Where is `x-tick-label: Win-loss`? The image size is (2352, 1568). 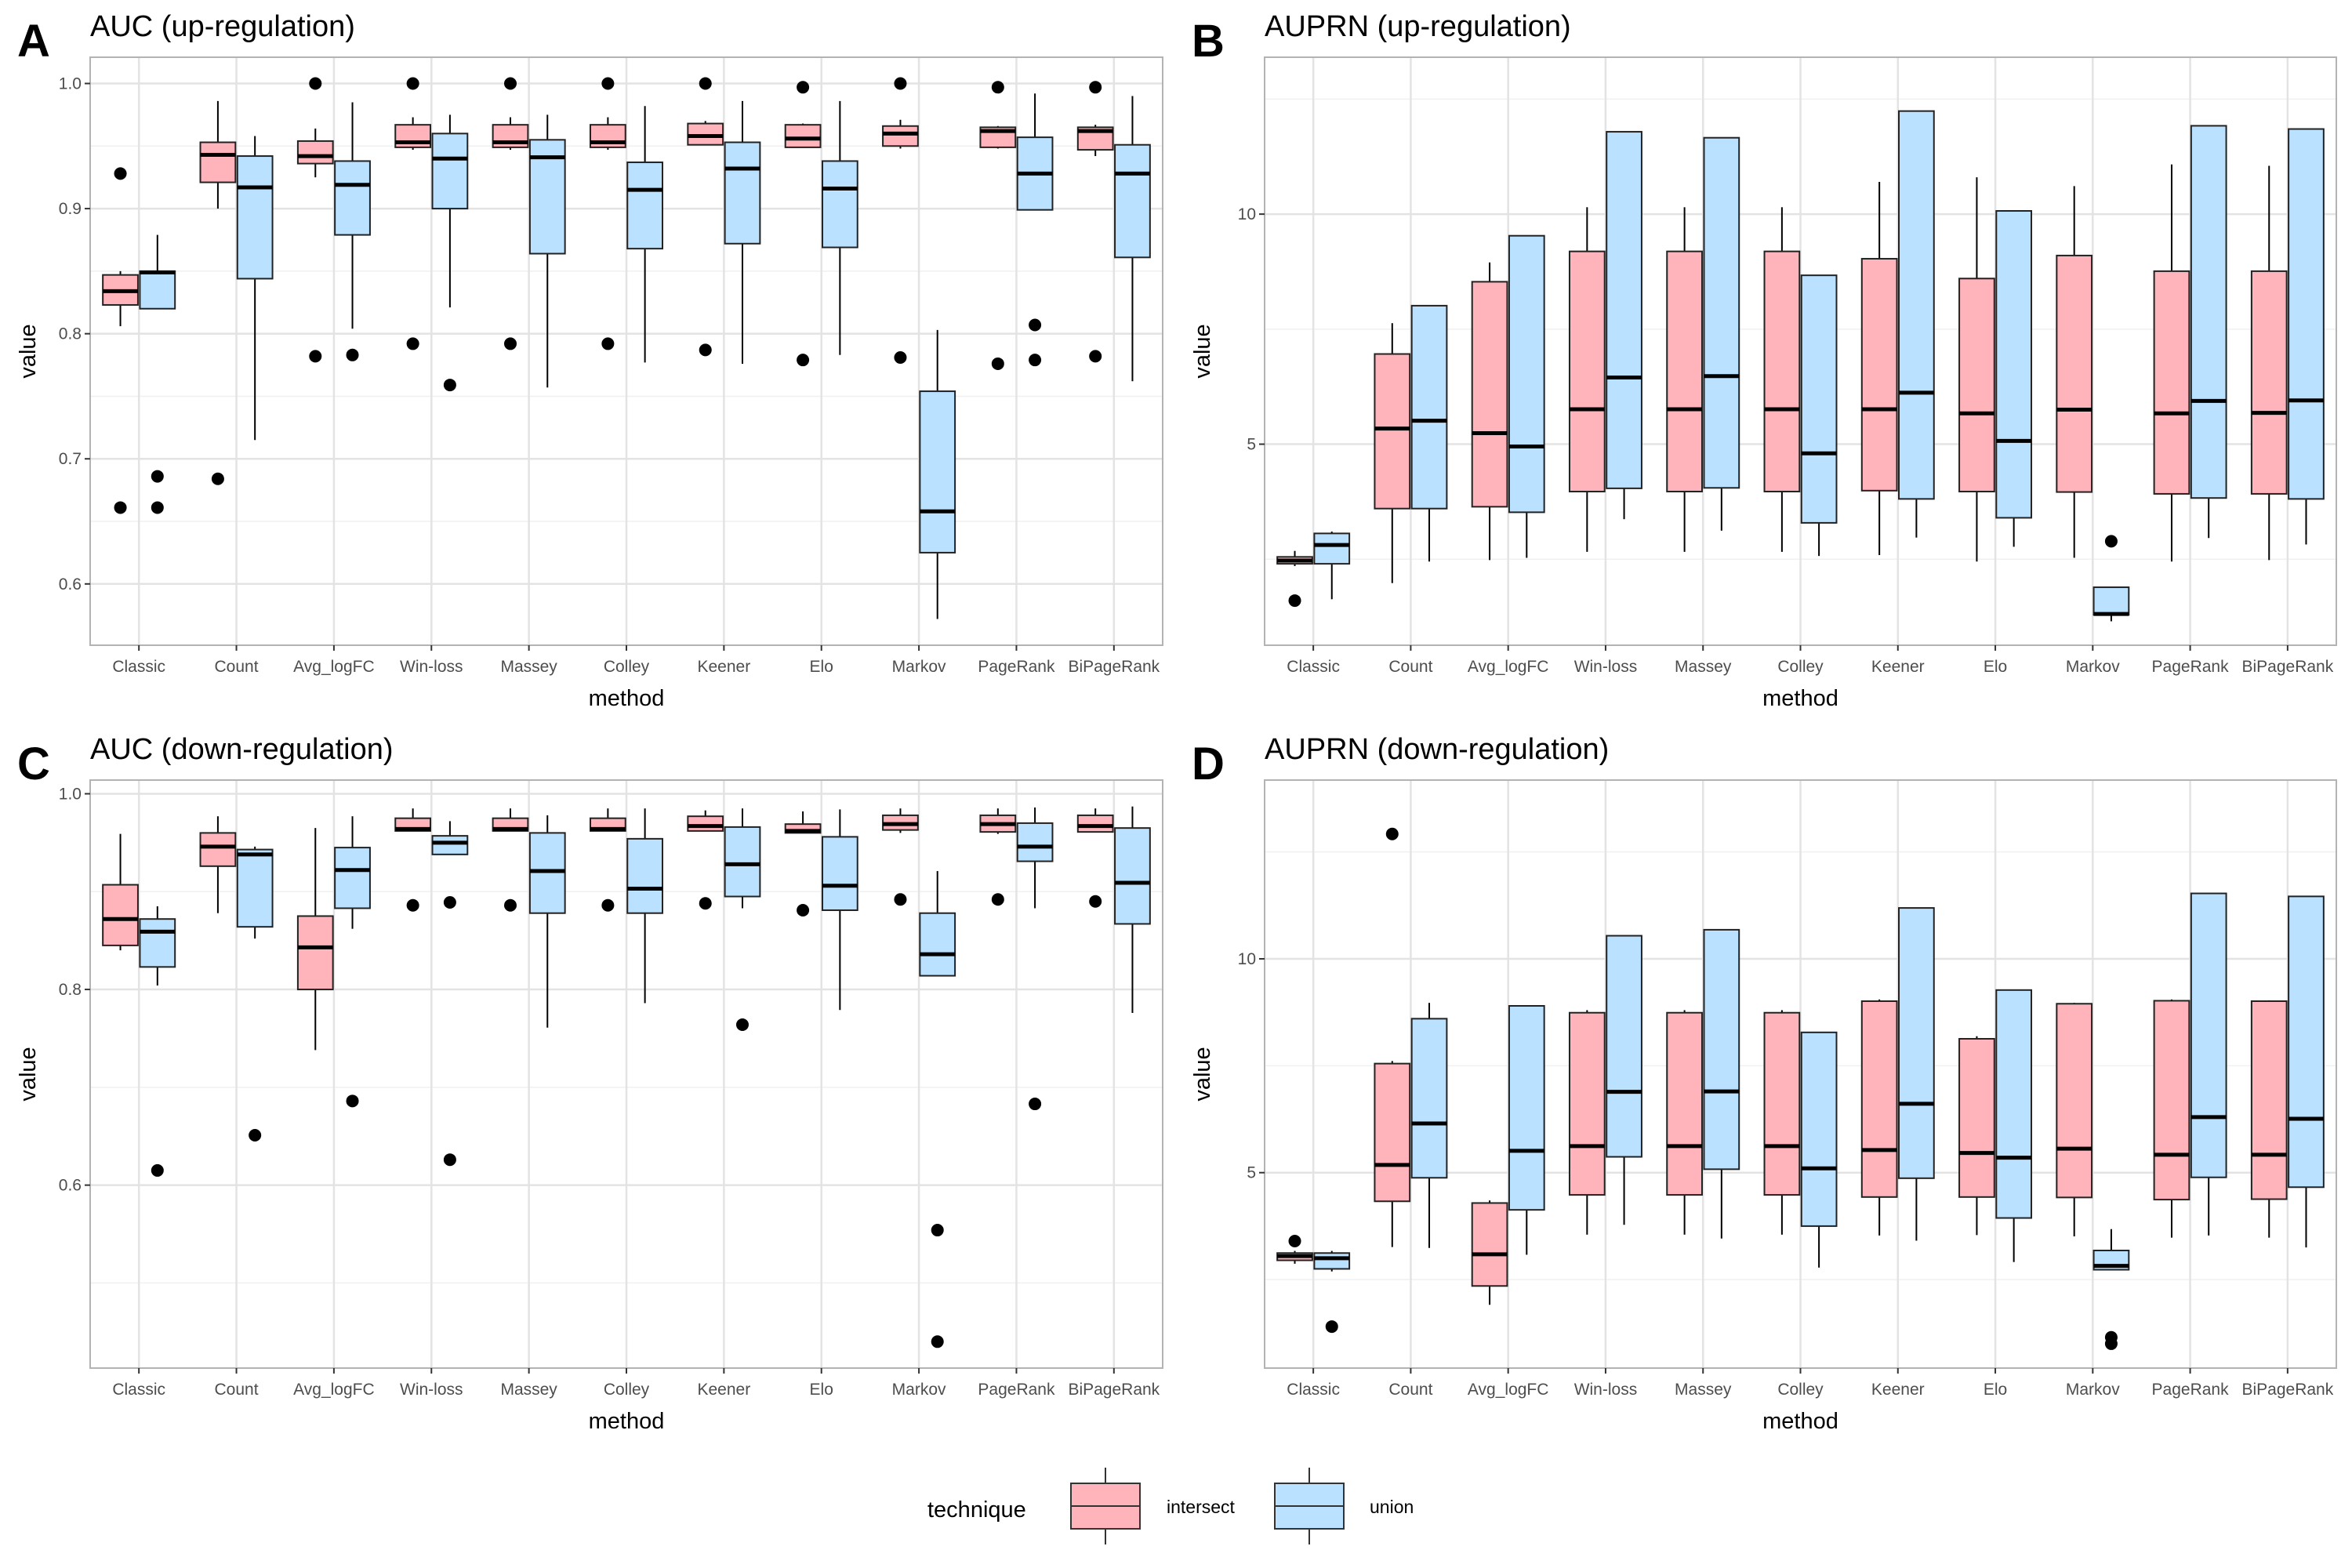 x-tick-label: Win-loss is located at coordinates (1606, 1390).